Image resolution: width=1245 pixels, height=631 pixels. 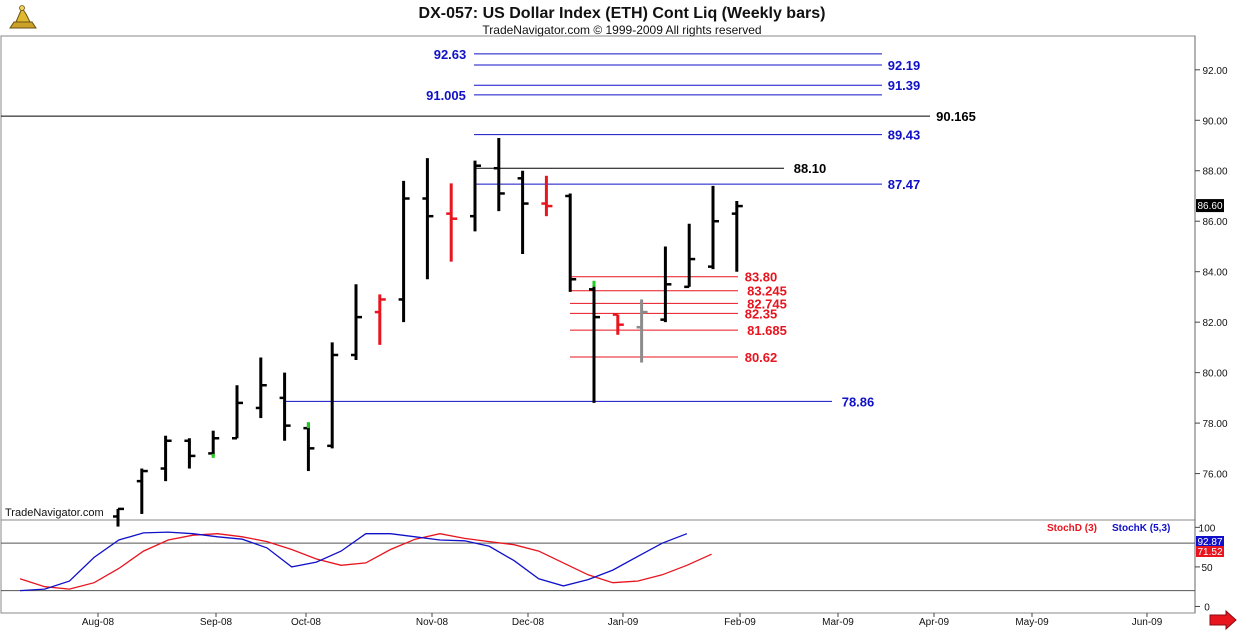 What do you see at coordinates (1147, 622) in the screenshot?
I see `month-tick-label: Jun-09` at bounding box center [1147, 622].